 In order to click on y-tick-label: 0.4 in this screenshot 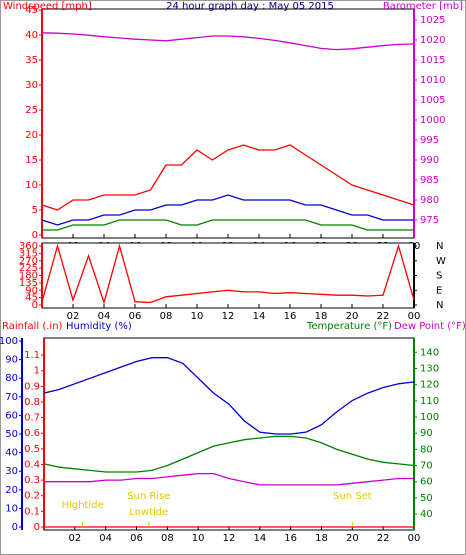, I will do `click(32, 464)`.